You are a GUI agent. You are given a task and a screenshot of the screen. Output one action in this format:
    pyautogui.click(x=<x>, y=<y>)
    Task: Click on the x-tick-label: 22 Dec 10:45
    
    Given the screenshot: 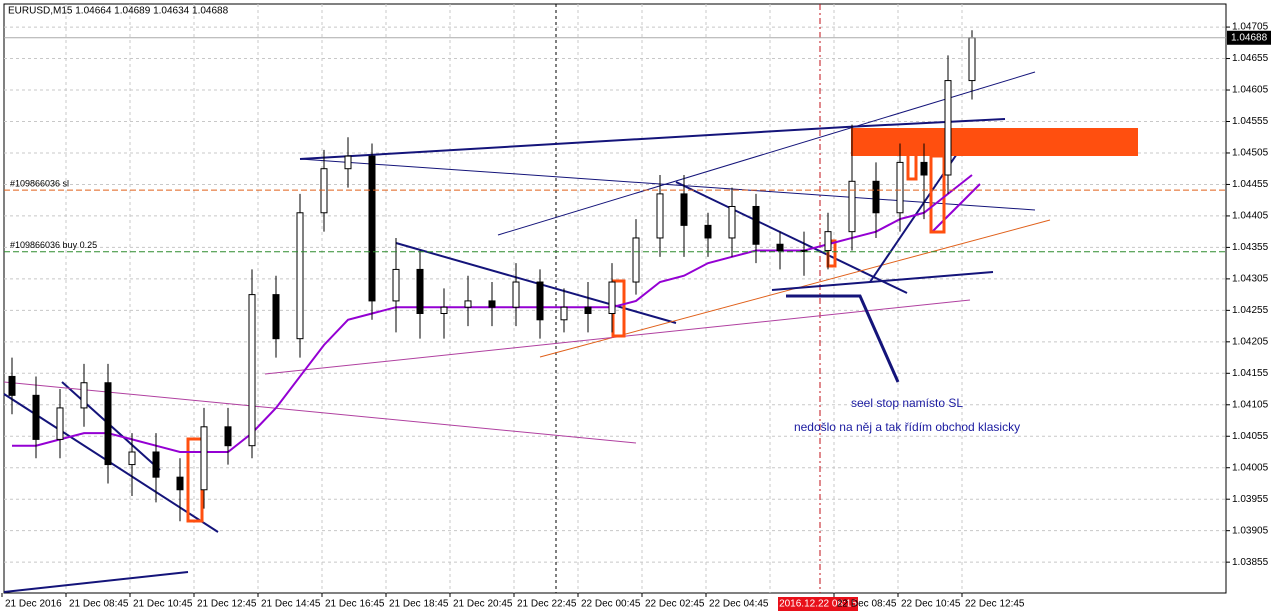 What is the action you would take?
    pyautogui.click(x=931, y=604)
    